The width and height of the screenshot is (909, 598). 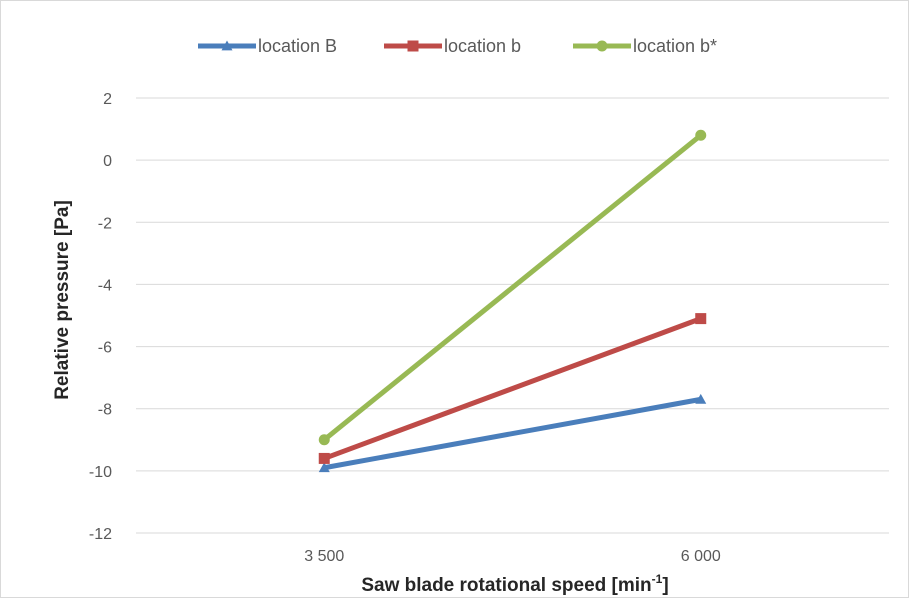 What do you see at coordinates (482, 46) in the screenshot?
I see `legend-label: location b` at bounding box center [482, 46].